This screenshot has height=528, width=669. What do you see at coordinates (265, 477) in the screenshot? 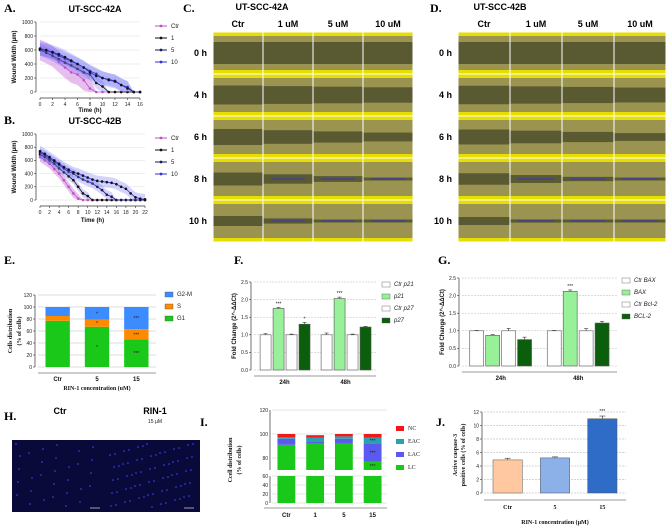
I see `y-tick-label: 60` at bounding box center [265, 477].